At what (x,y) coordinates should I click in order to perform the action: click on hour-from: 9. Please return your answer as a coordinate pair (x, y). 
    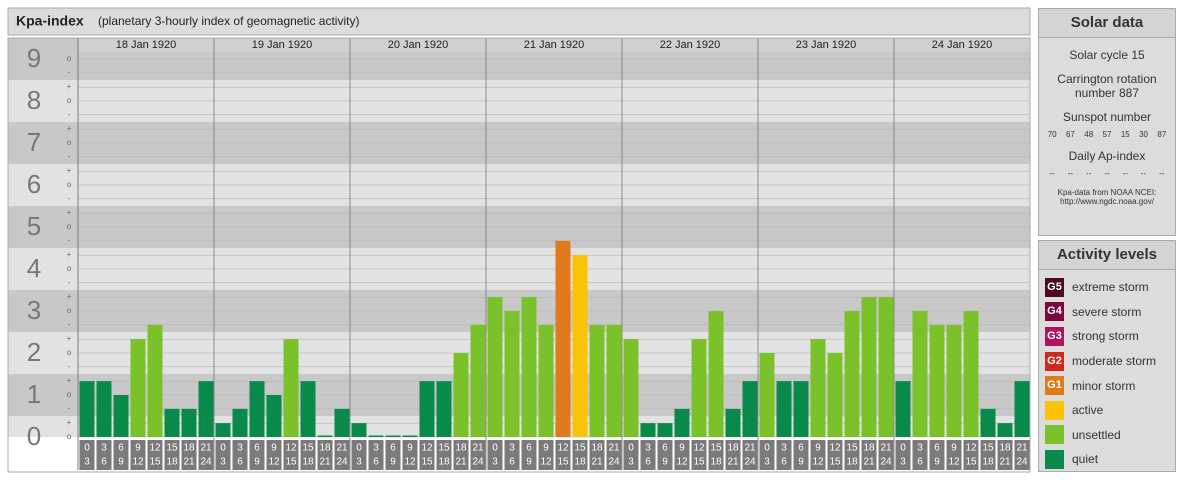
    Looking at the image, I should click on (138, 448).